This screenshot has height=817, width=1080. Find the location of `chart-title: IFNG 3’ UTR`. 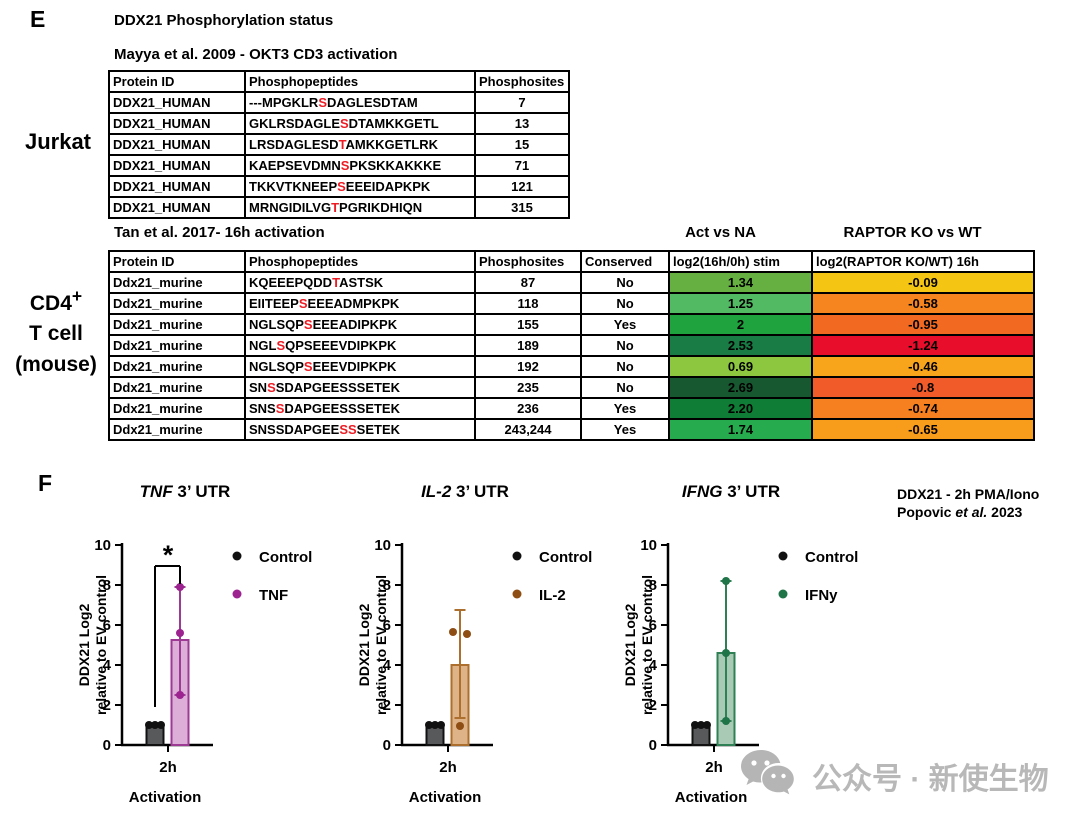

chart-title: IFNG 3’ UTR is located at coordinates (731, 492).